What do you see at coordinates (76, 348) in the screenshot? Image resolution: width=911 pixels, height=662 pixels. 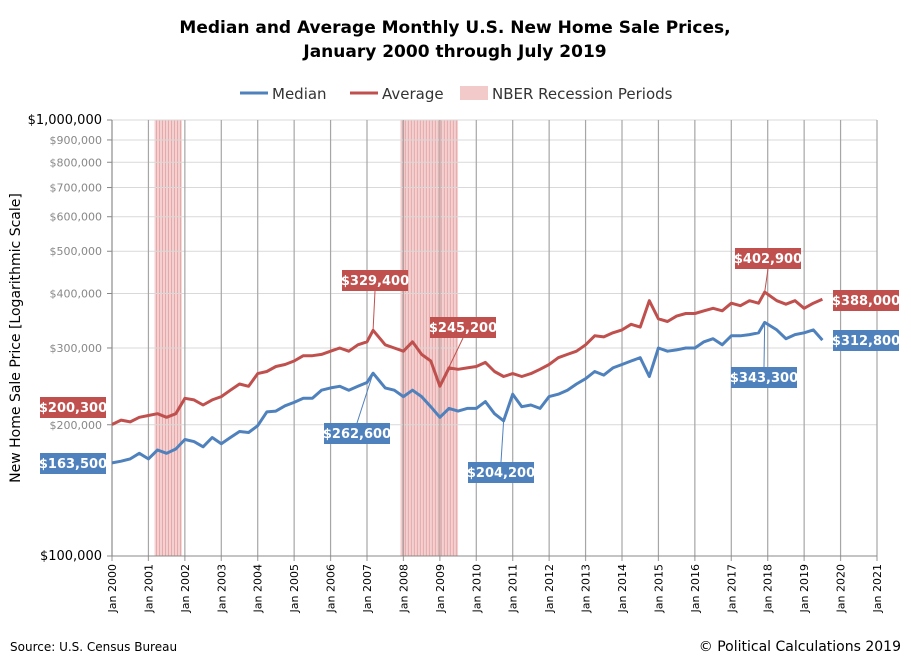 I see `y-tick-label: $300,000` at bounding box center [76, 348].